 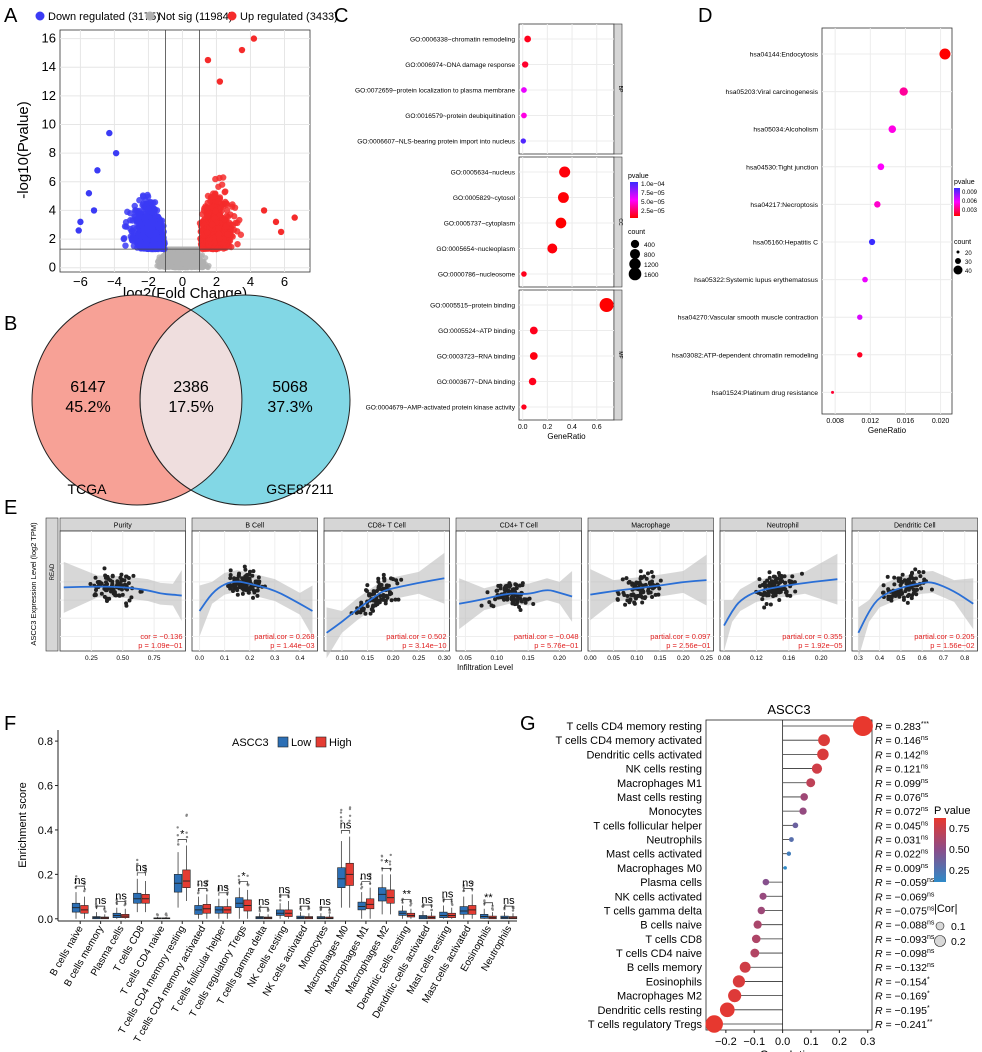 What do you see at coordinates (820, 645) in the screenshot?
I see `correlation-p: p = 1.92e−05` at bounding box center [820, 645].